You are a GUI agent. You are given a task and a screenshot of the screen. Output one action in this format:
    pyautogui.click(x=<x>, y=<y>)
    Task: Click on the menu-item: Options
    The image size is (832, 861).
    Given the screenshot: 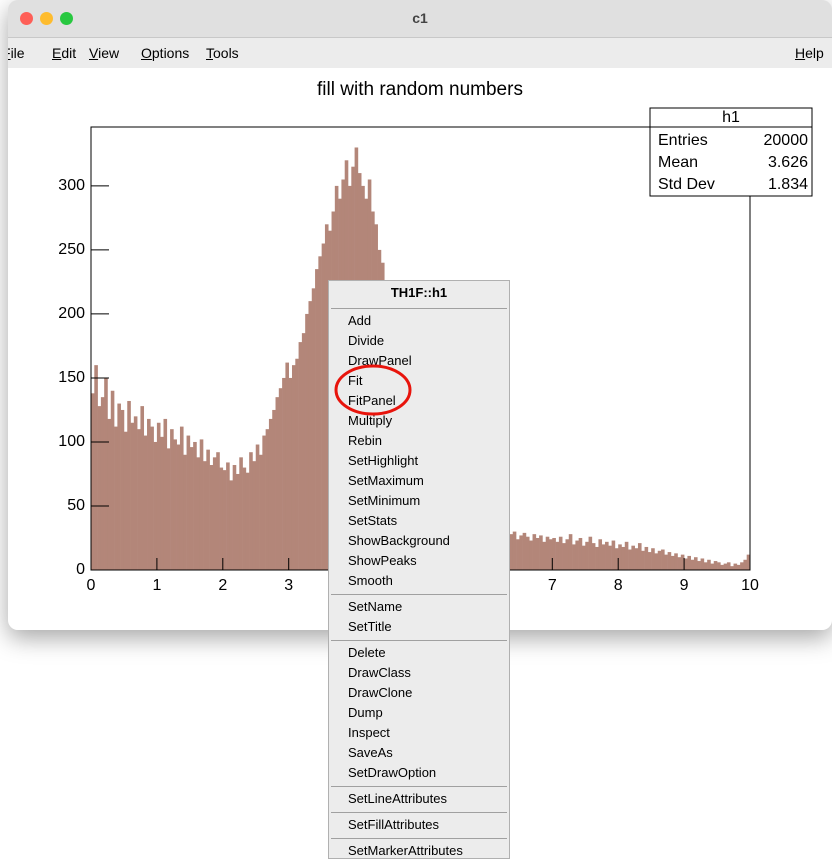 What is the action you would take?
    pyautogui.click(x=165, y=53)
    